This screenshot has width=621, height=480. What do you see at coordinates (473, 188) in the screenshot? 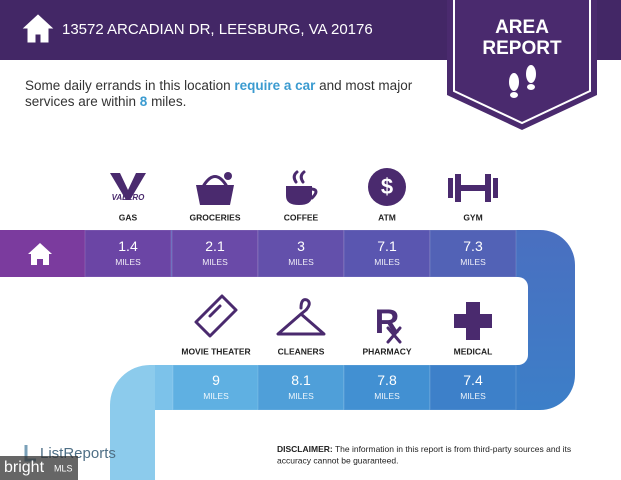
I see `gym-icon` at bounding box center [473, 188].